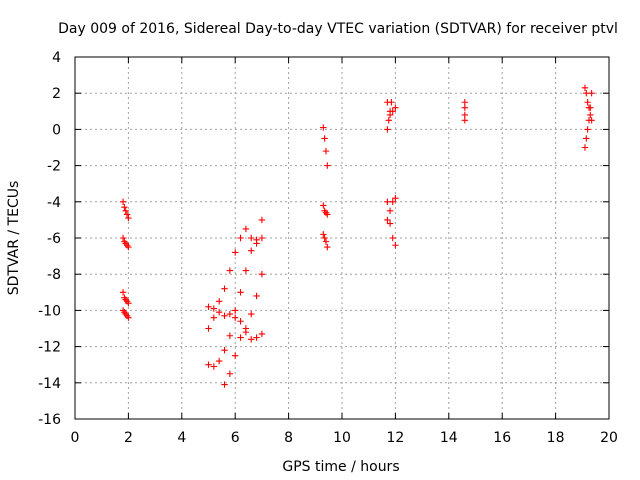 The width and height of the screenshot is (640, 480). I want to click on y-tick-label: -14, so click(49, 384).